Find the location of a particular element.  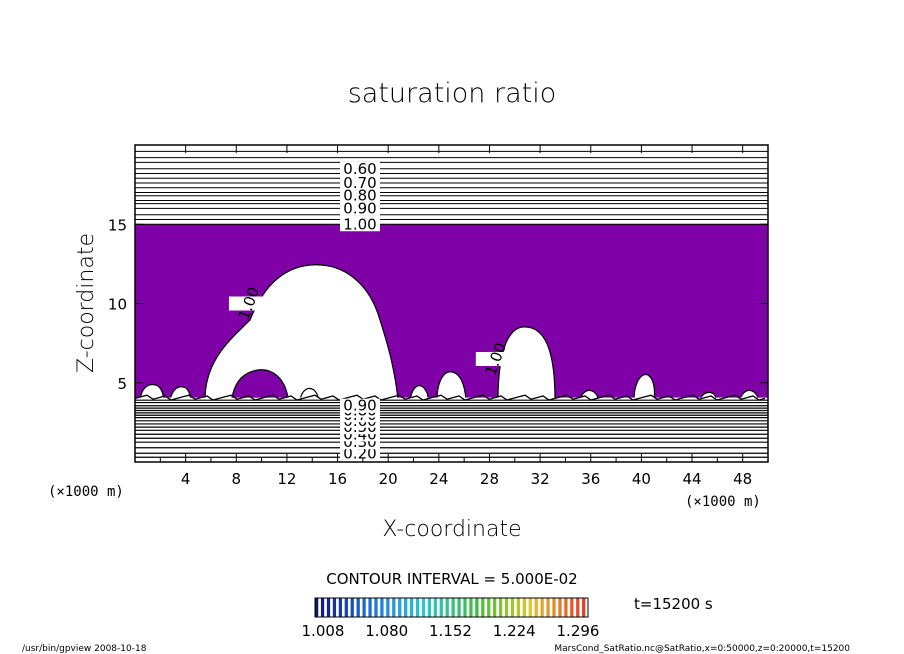

x-tick-label: 32 is located at coordinates (540, 479).